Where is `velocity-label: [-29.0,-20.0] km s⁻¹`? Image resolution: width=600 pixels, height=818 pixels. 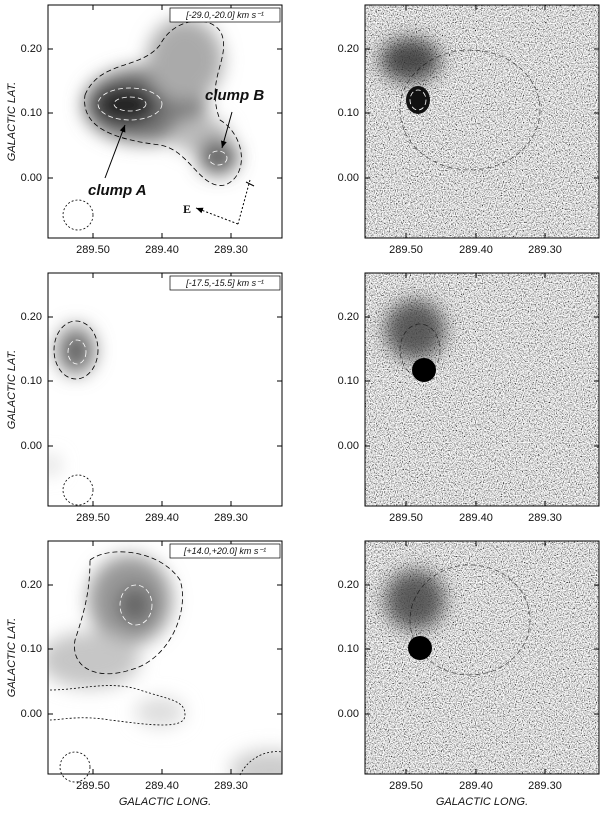 velocity-label: [-29.0,-20.0] km s⁻¹ is located at coordinates (224, 15).